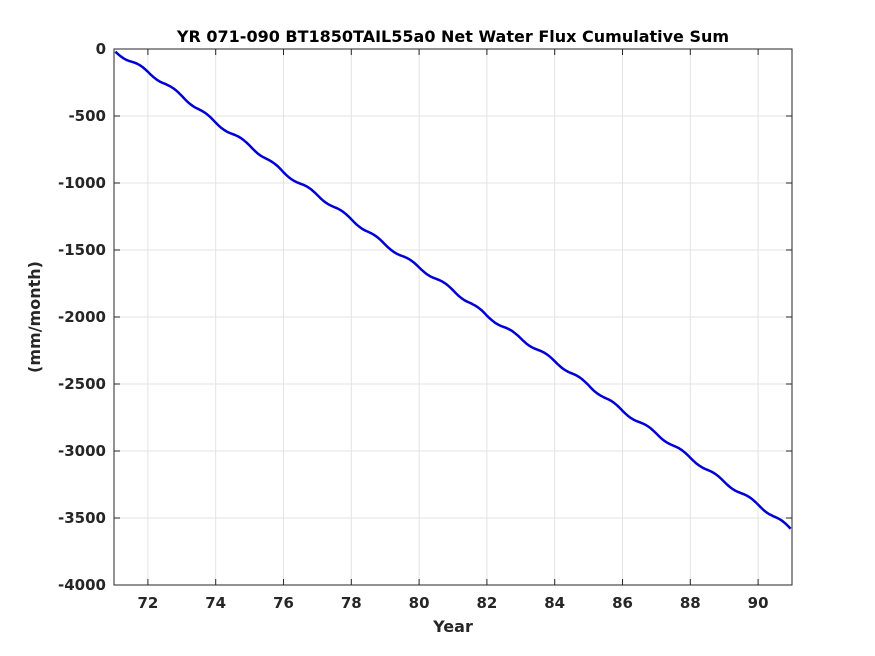  What do you see at coordinates (82, 518) in the screenshot?
I see `y-tick-label: -3500` at bounding box center [82, 518].